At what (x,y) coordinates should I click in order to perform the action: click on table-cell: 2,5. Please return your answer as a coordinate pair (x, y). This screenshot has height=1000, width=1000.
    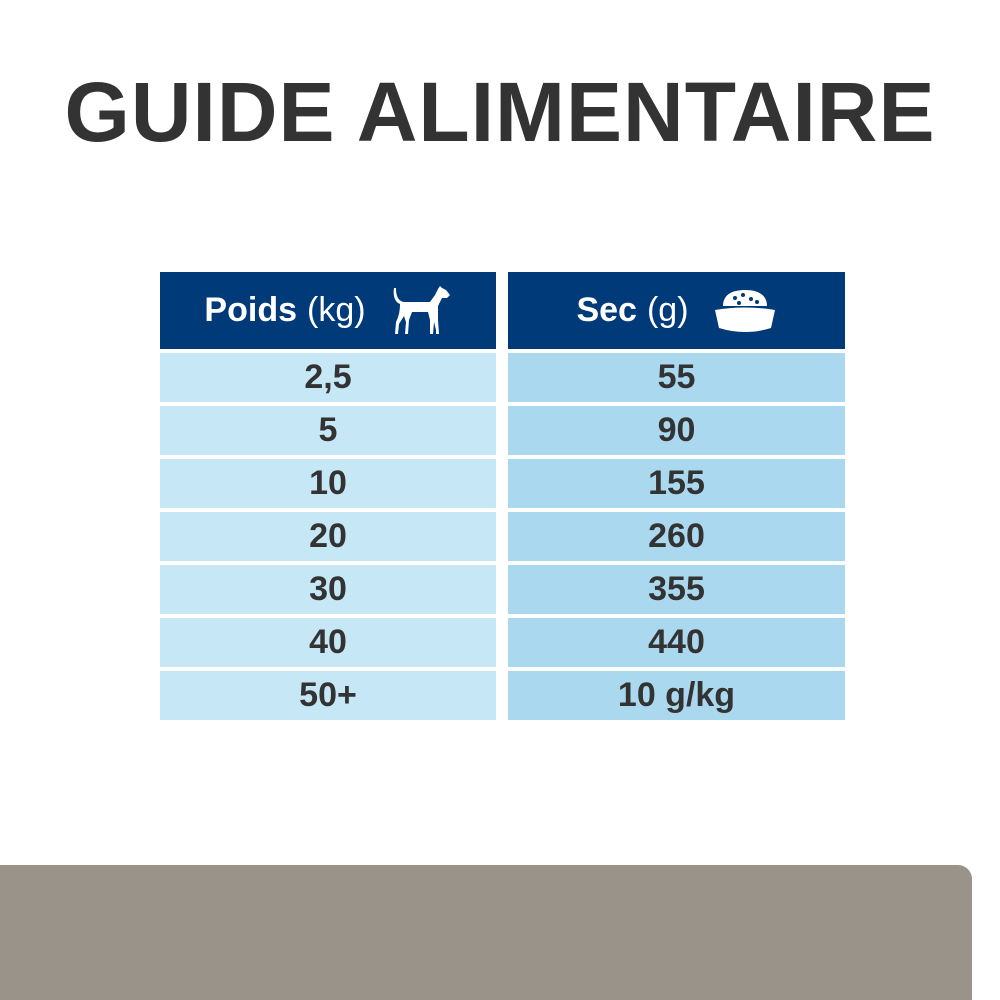
    Looking at the image, I should click on (328, 377).